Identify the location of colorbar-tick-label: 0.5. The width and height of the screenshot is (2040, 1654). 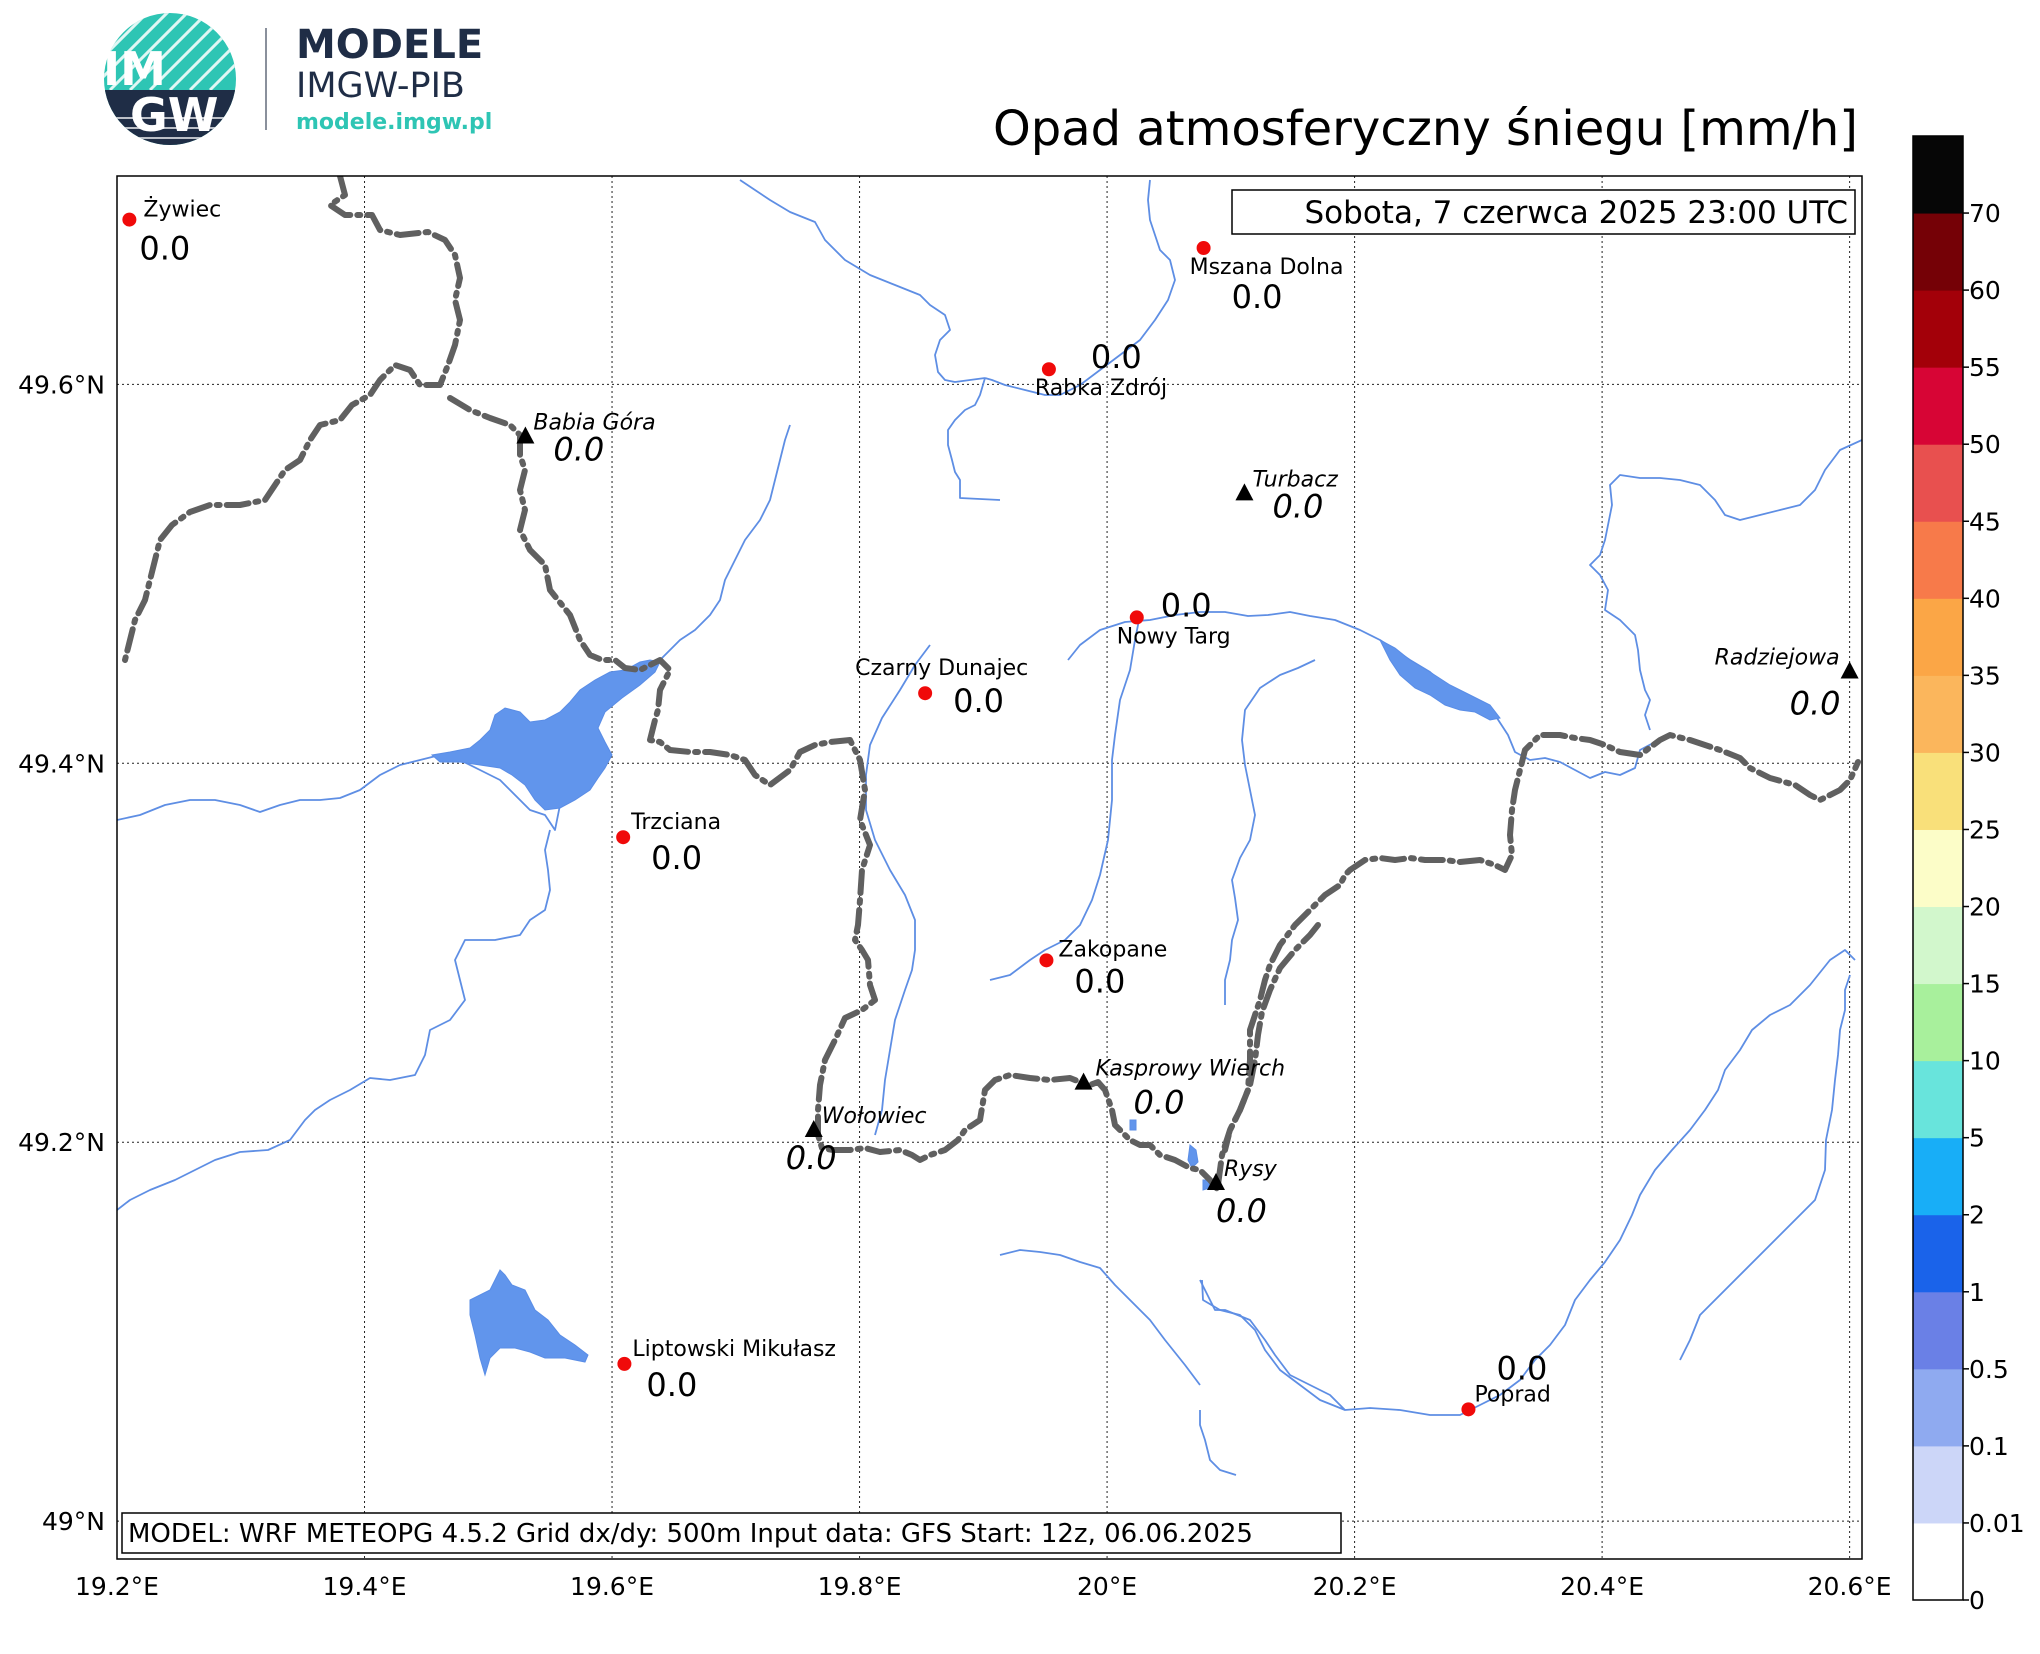
(1989, 1369).